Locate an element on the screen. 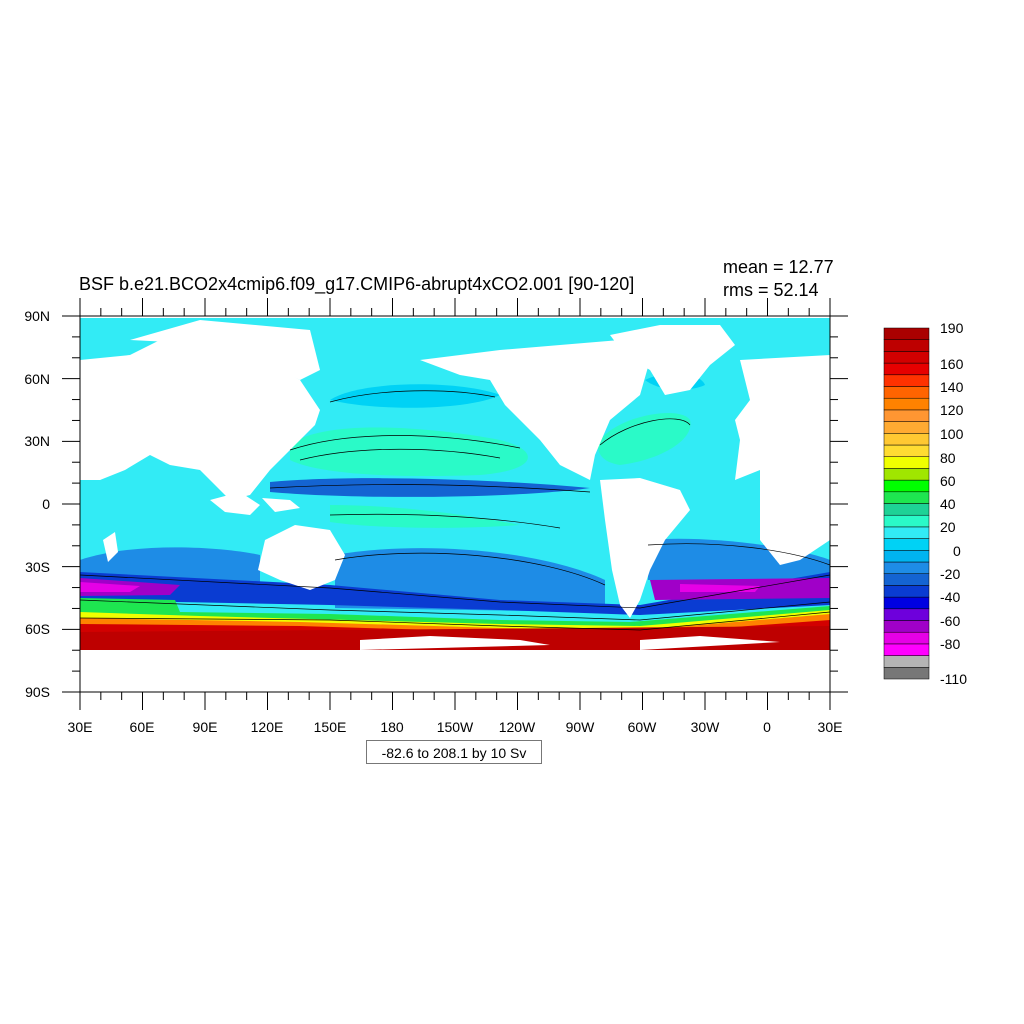 This screenshot has height=1024, width=1024. colorbar-label: 140 is located at coordinates (952, 387).